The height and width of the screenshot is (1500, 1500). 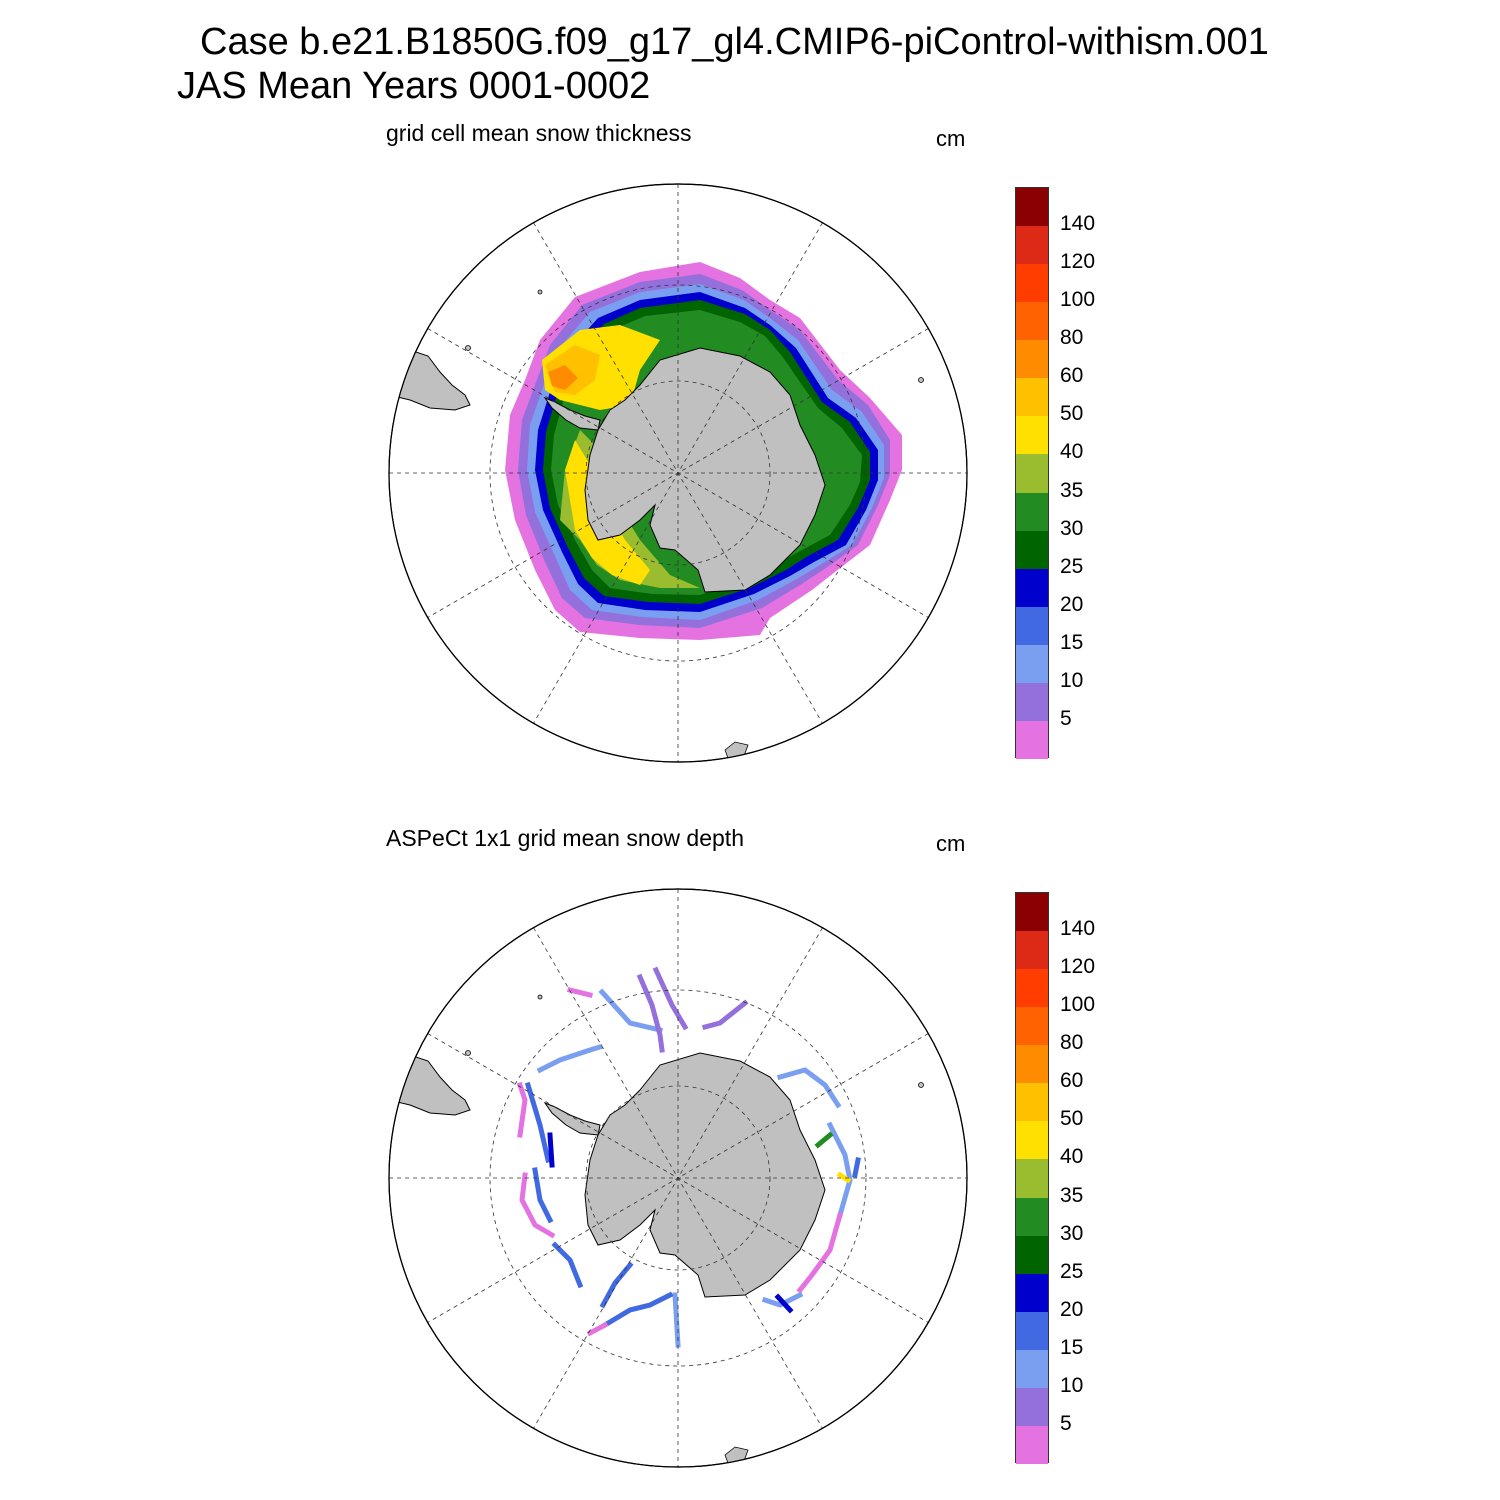 I want to click on panel2-units: cm, so click(x=951, y=843).